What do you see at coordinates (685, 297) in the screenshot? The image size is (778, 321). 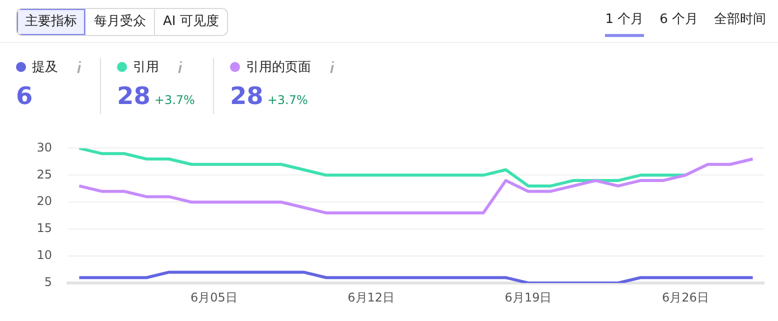 I see `x-tick-label: 6月26日` at bounding box center [685, 297].